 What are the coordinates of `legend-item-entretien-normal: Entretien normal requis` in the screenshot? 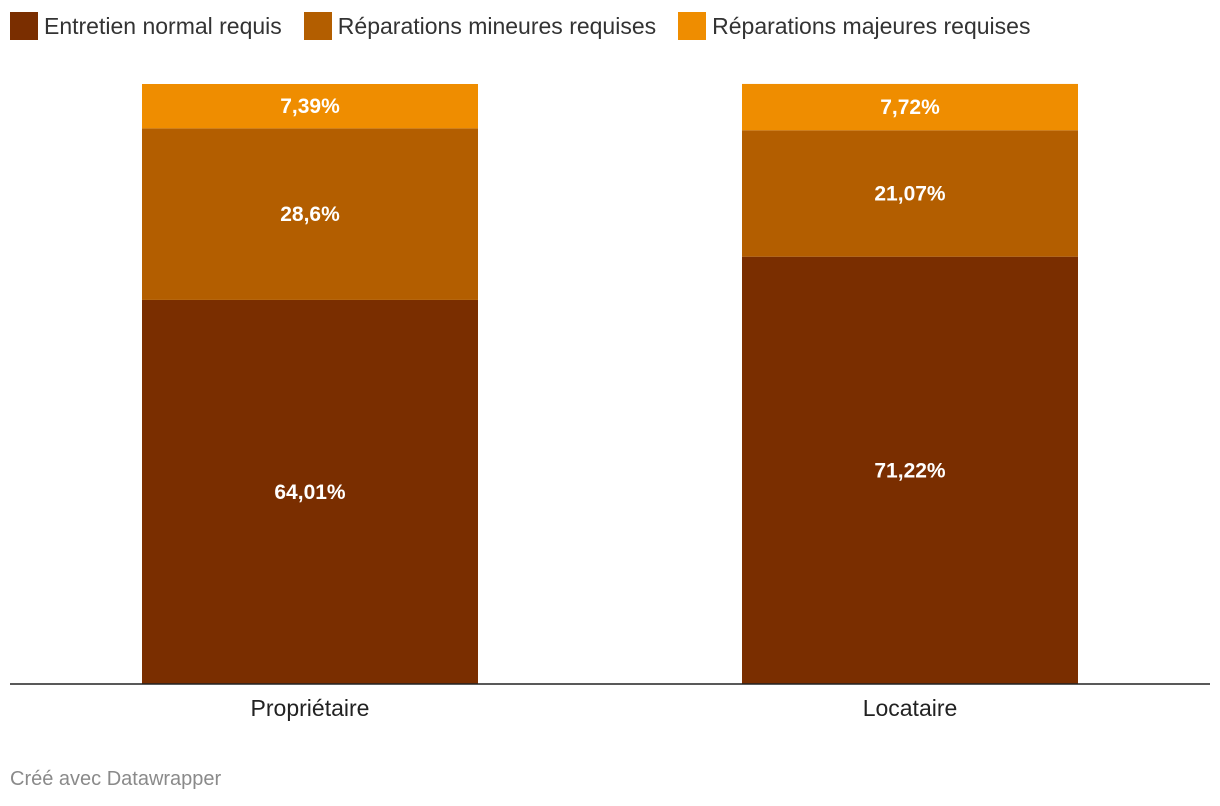 It's located at (146, 26).